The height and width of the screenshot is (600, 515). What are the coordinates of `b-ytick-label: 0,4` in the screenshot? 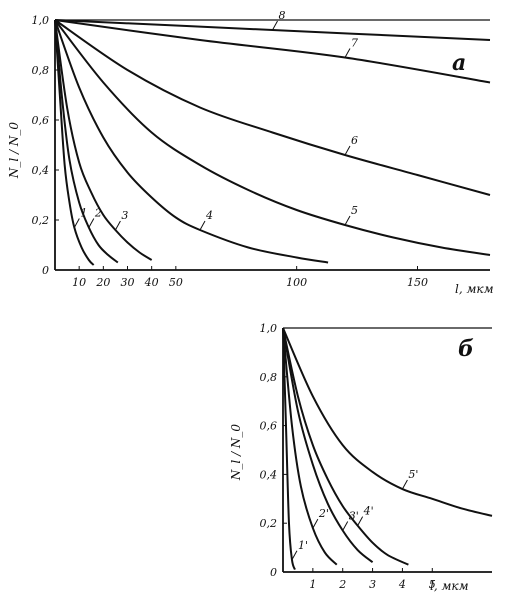 It's located at (269, 474).